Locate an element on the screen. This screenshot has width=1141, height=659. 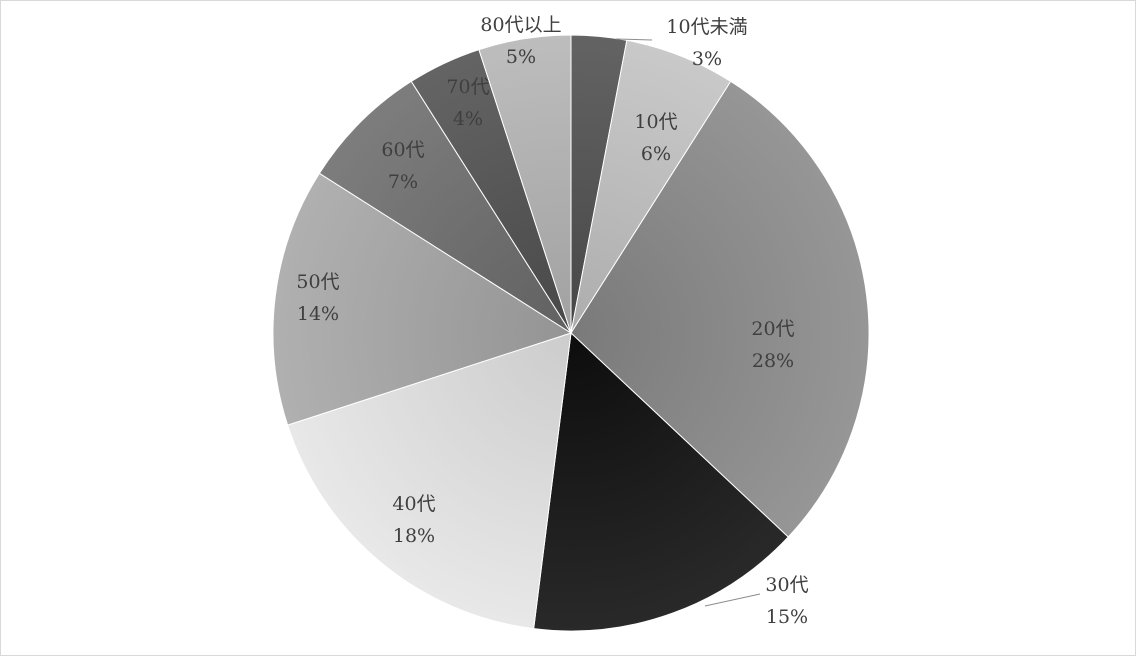
slice-percent-label: 28% is located at coordinates (773, 361).